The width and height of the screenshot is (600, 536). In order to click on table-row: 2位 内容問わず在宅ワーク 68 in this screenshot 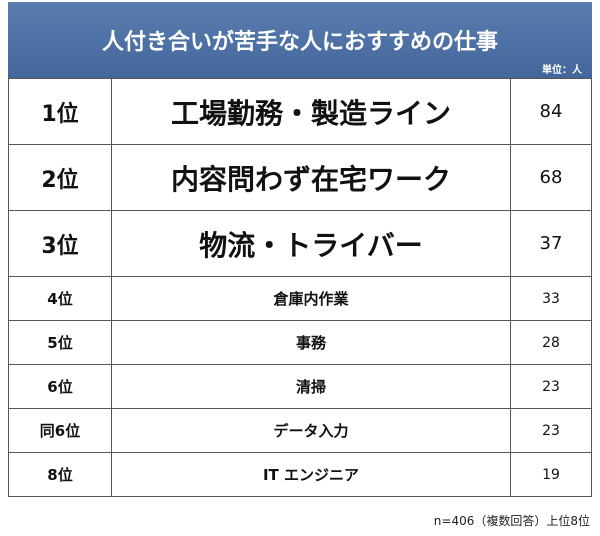, I will do `click(300, 177)`.